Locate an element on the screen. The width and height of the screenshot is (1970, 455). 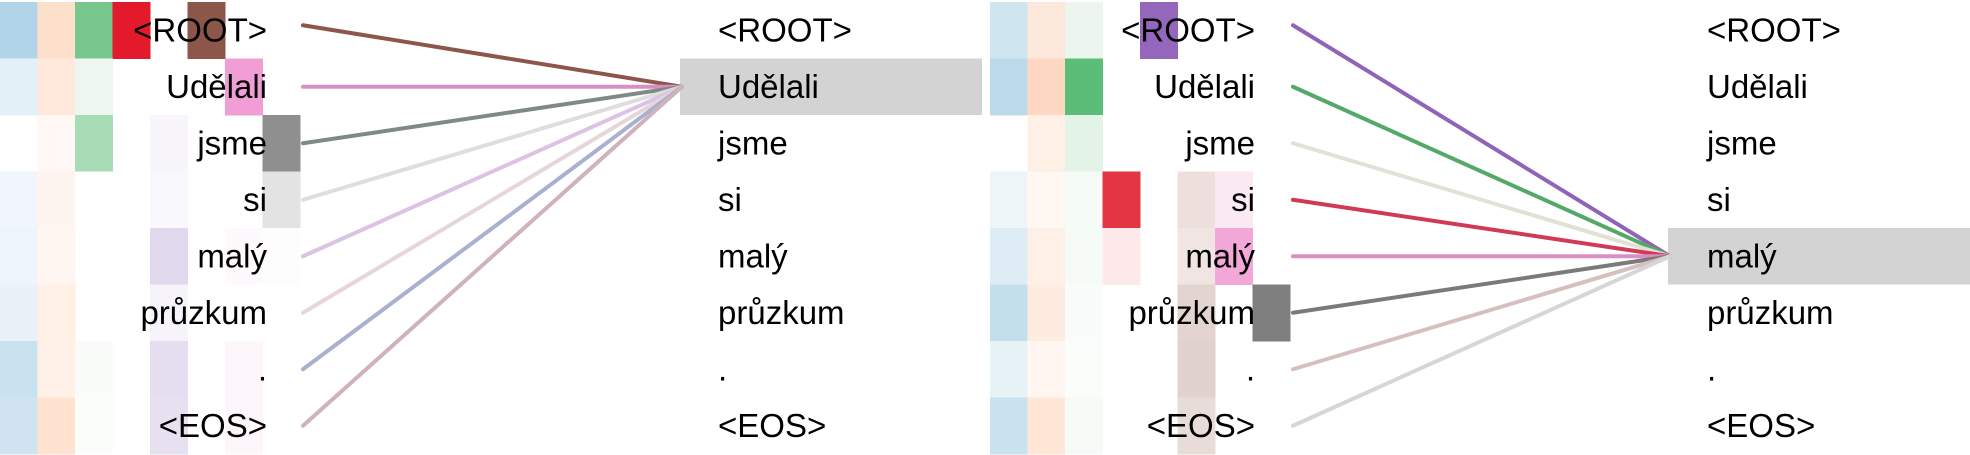
target-token-label: Udělali is located at coordinates (768, 86).